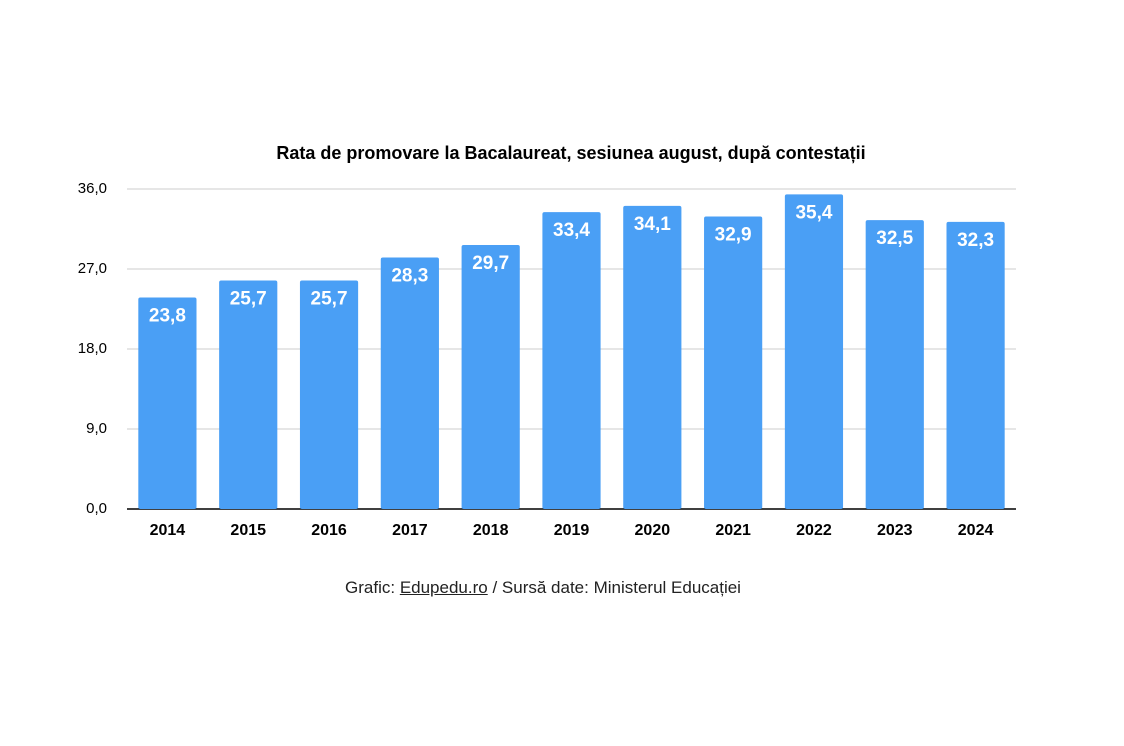  Describe the element at coordinates (653, 530) in the screenshot. I see `x-tick-label: 2020` at that location.